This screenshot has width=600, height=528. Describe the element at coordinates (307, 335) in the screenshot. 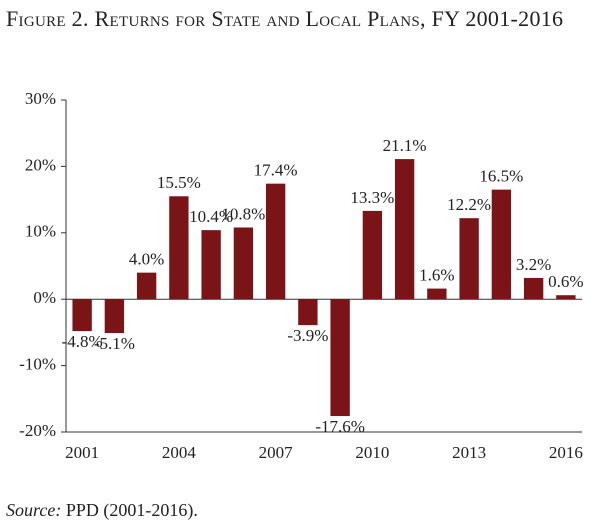

I see `value-label: -3.9%` at that location.